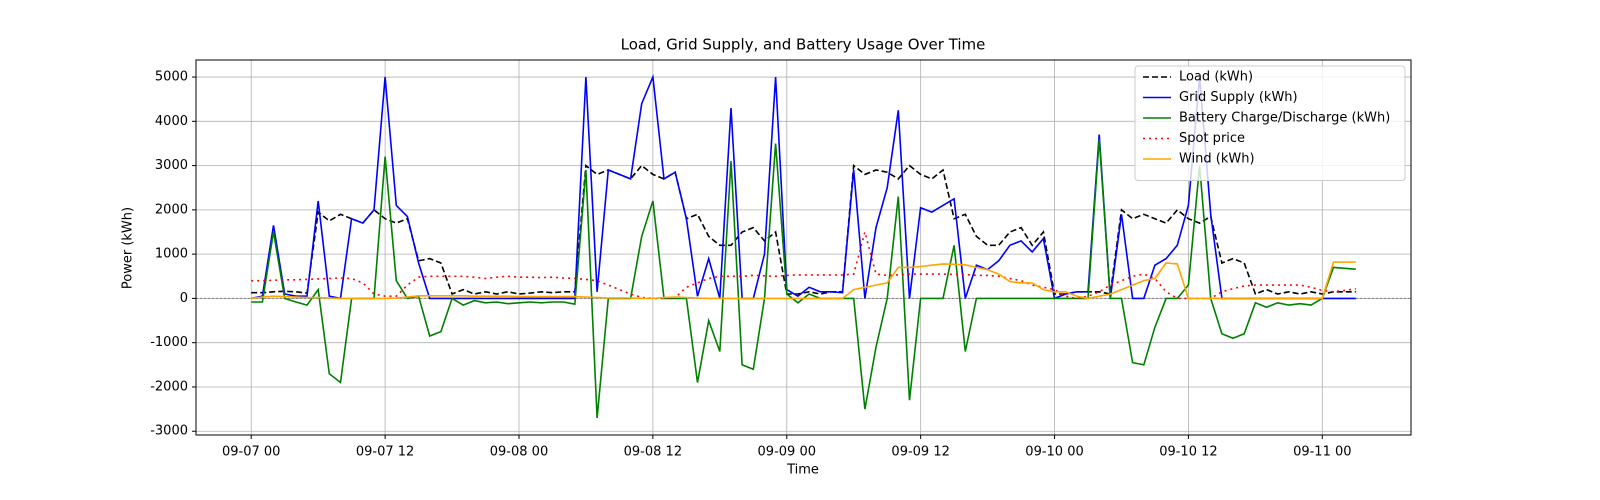 This screenshot has height=500, width=1600. I want to click on y-tick-label: 3000, so click(171, 165).